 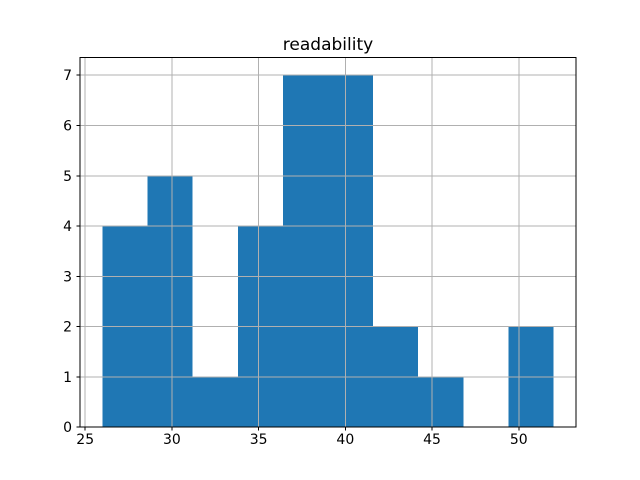 What do you see at coordinates (67, 76) in the screenshot?
I see `y-tick-label: 7` at bounding box center [67, 76].